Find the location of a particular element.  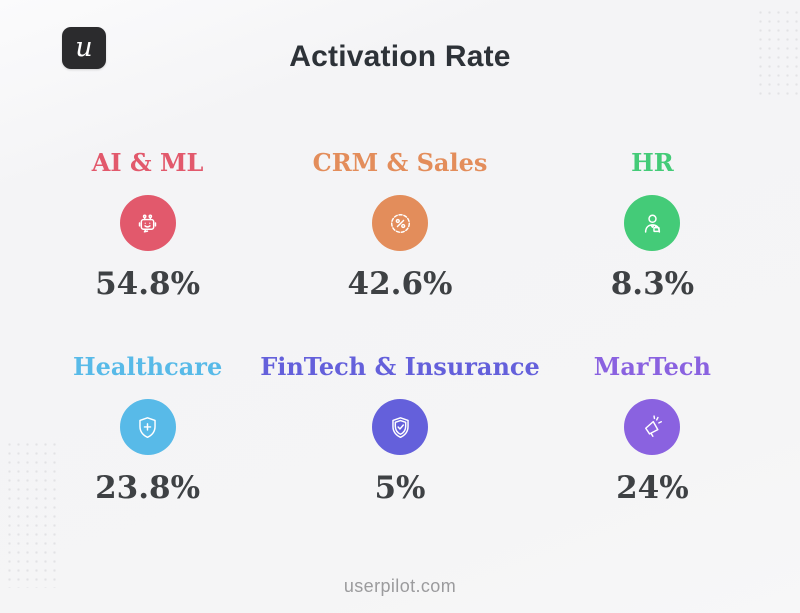

userpilot-logo-letter: u is located at coordinates (84, 47).